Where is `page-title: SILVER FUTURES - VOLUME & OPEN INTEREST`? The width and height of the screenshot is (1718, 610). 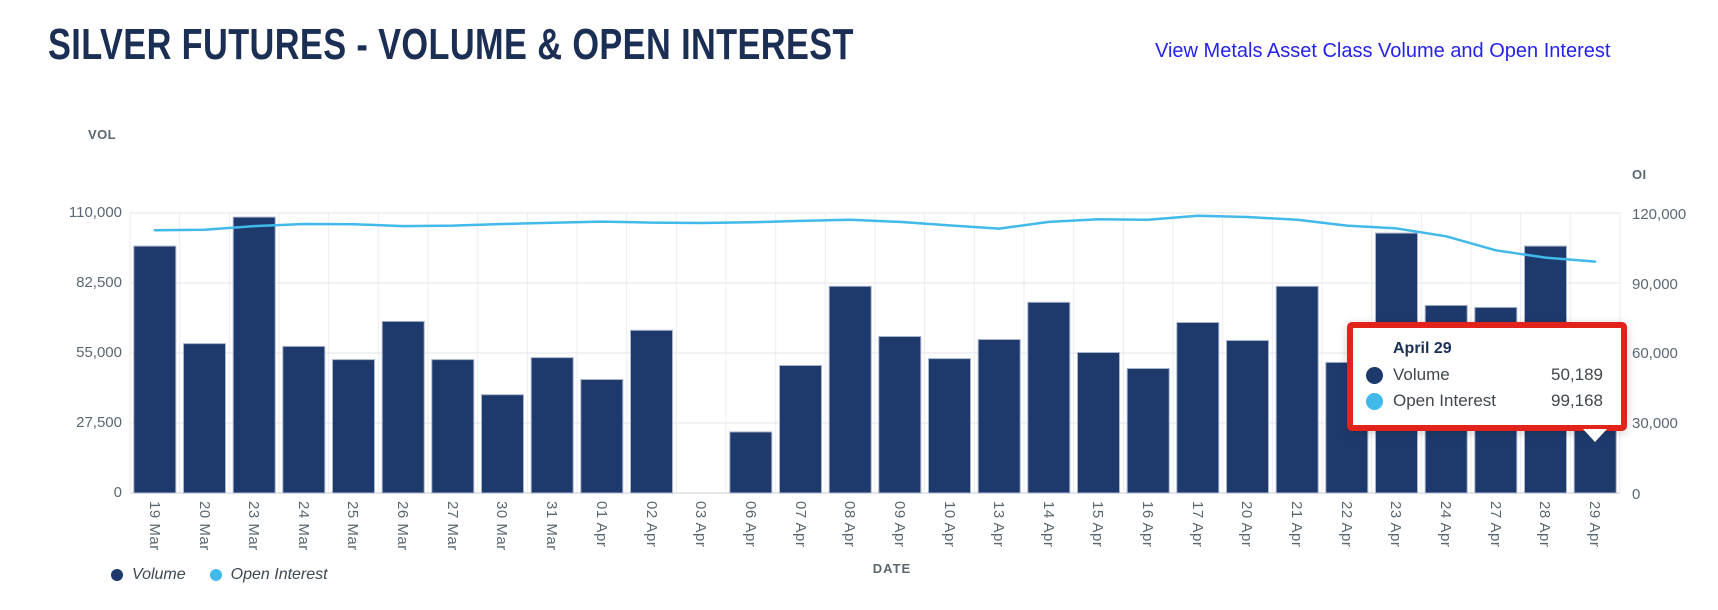 page-title: SILVER FUTURES - VOLUME & OPEN INTEREST is located at coordinates (451, 44).